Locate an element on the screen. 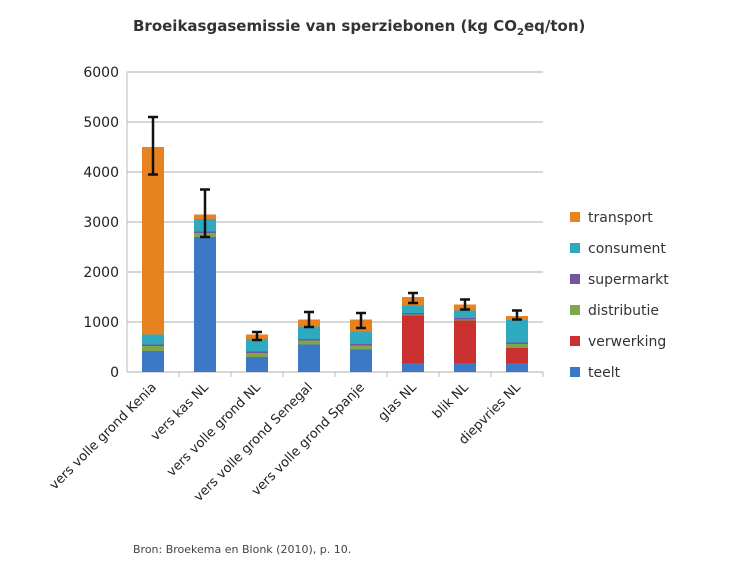  y-tick-label: 6000 is located at coordinates (101, 73).